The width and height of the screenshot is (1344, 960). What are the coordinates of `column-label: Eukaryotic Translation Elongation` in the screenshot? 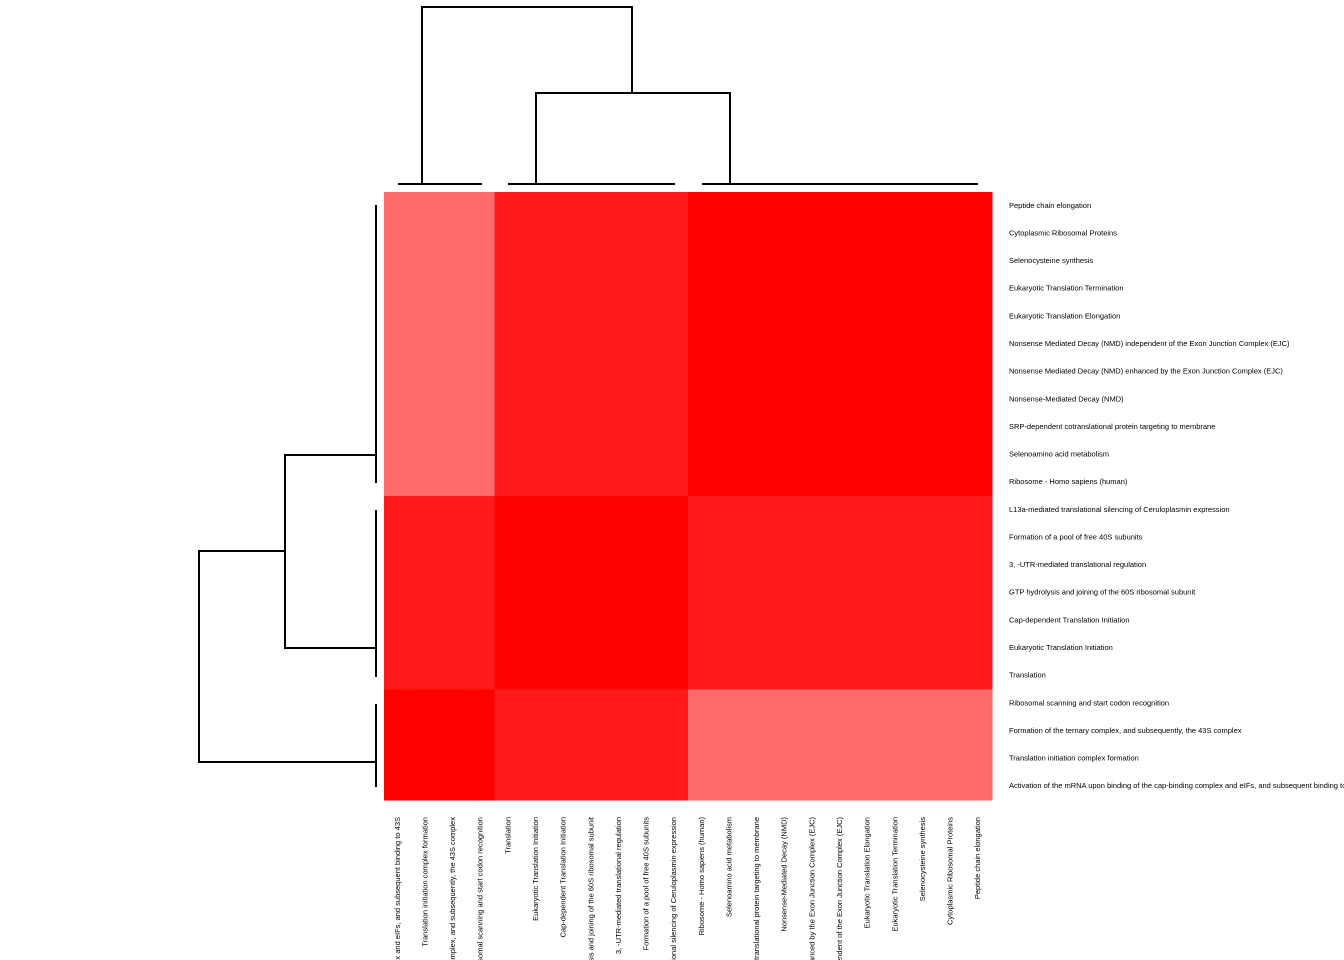 It's located at (867, 872).